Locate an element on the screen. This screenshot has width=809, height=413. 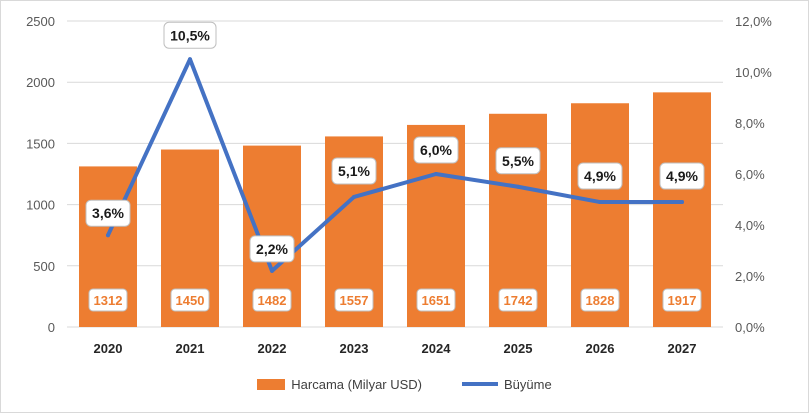
bar-value-label: 1828 is located at coordinates (600, 300).